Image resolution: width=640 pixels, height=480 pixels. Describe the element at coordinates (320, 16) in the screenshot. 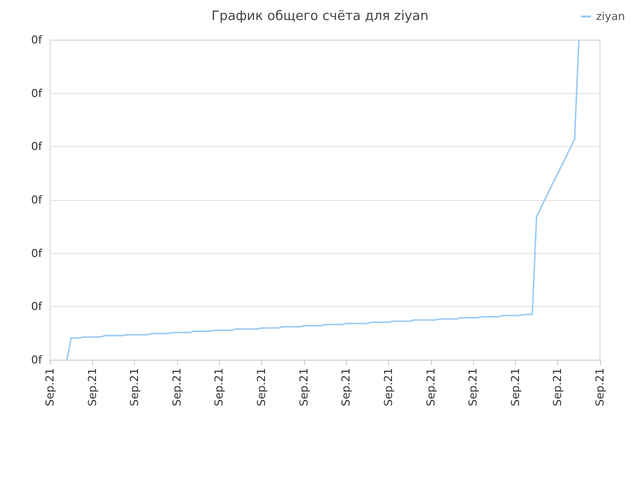

I see `chart-title: График общего счёта для ziyan` at that location.